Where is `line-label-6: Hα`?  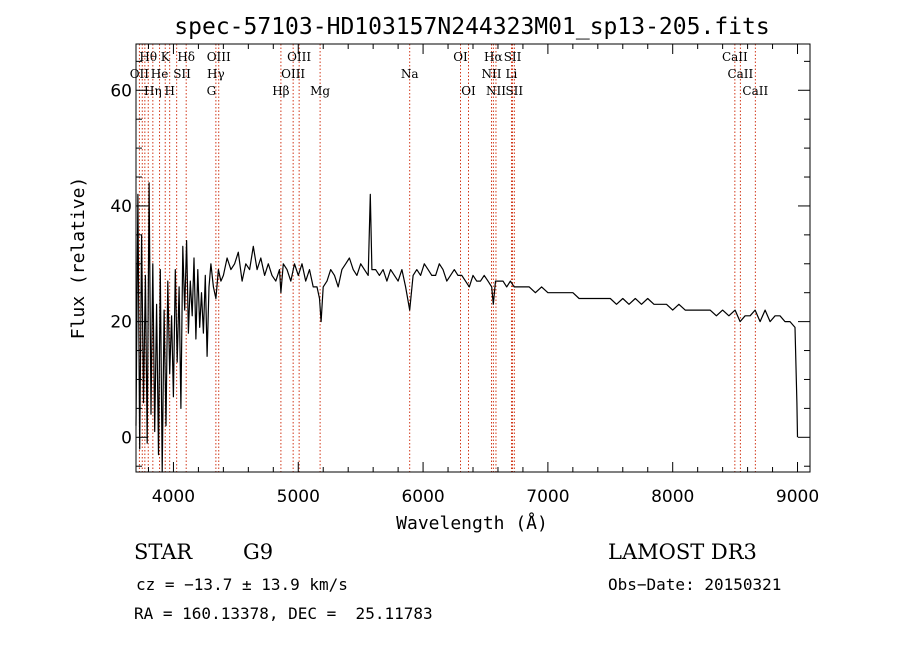
line-label-6: Hα is located at coordinates (493, 57).